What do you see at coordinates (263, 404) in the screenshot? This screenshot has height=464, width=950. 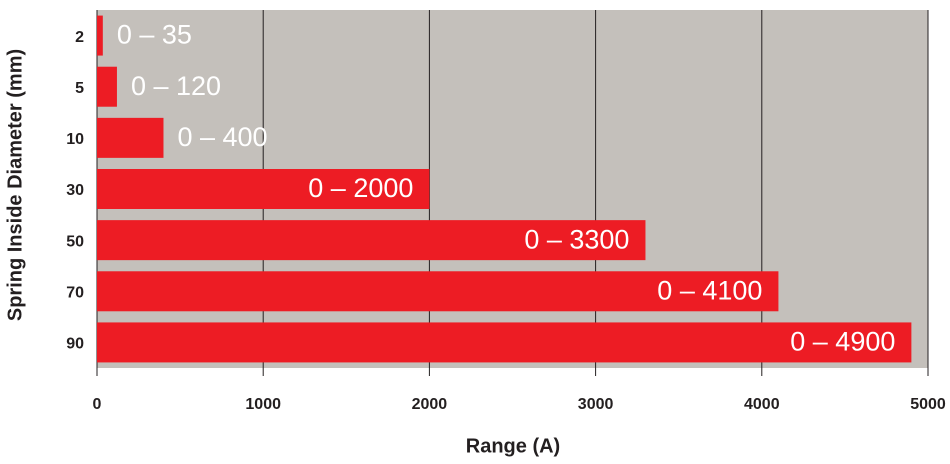 I see `x-tick-label: 1000` at bounding box center [263, 404].